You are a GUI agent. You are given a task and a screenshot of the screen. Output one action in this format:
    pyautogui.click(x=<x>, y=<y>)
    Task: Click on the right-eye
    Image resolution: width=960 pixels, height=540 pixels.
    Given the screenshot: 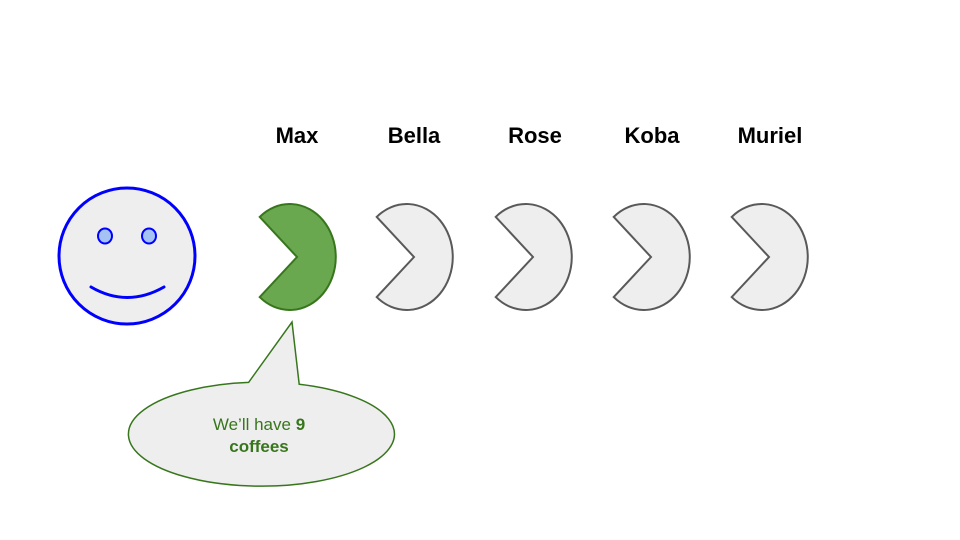 What is the action you would take?
    pyautogui.click(x=149, y=236)
    